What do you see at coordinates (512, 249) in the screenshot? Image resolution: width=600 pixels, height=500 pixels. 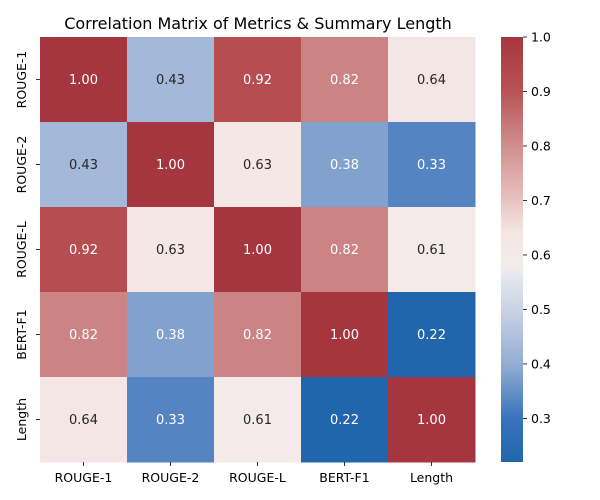 I see `colorbar-gradient` at bounding box center [512, 249].